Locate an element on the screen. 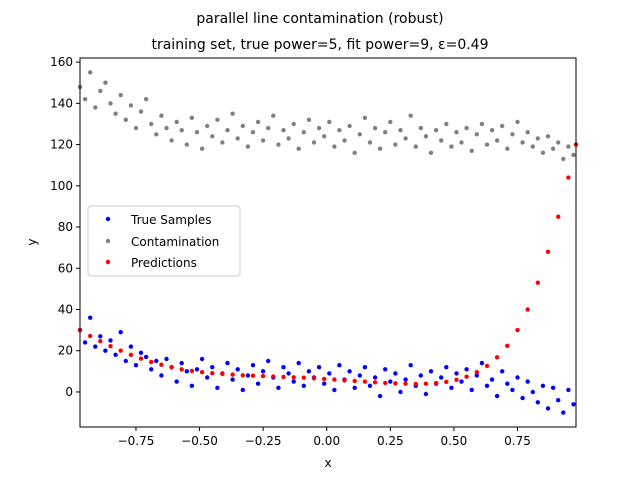  y-tick-label: 120 is located at coordinates (61, 145).